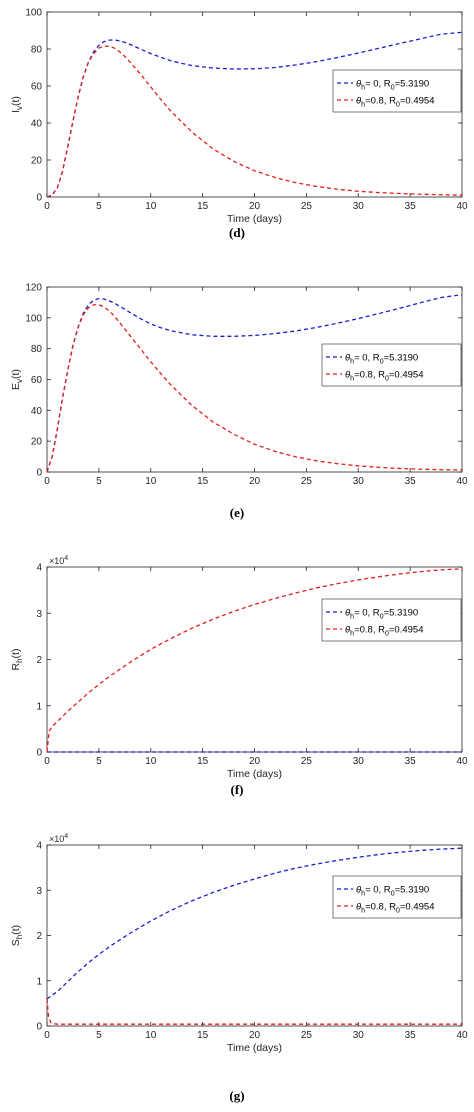 The height and width of the screenshot is (1112, 474). What do you see at coordinates (17, 104) in the screenshot?
I see `y-axis-label: Iv(t)` at bounding box center [17, 104].